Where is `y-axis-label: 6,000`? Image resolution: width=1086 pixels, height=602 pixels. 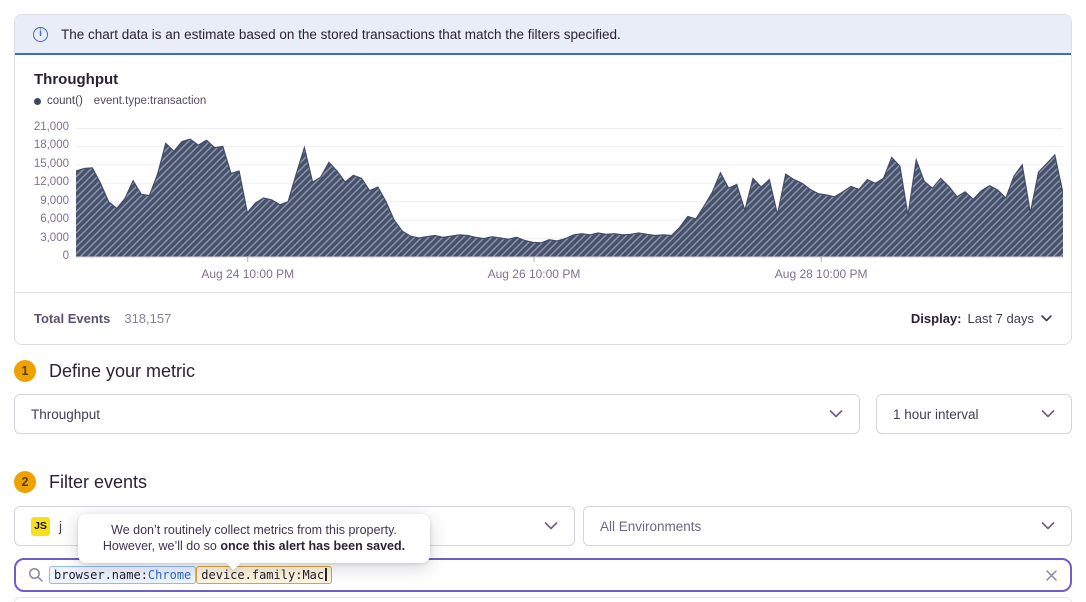 y-axis-label: 6,000 is located at coordinates (54, 219).